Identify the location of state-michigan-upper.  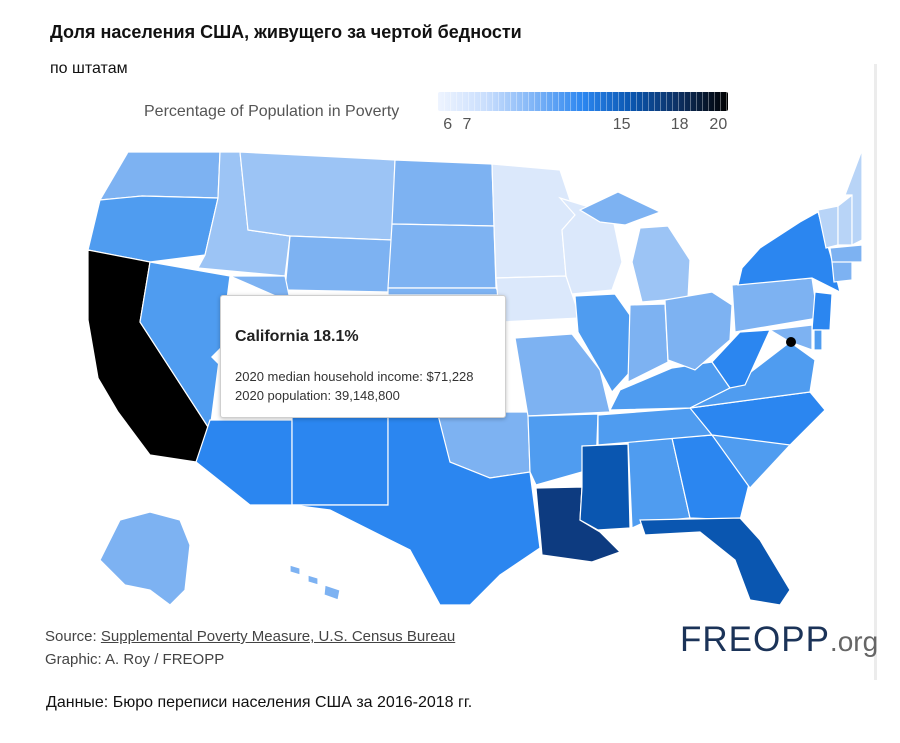
(620, 208).